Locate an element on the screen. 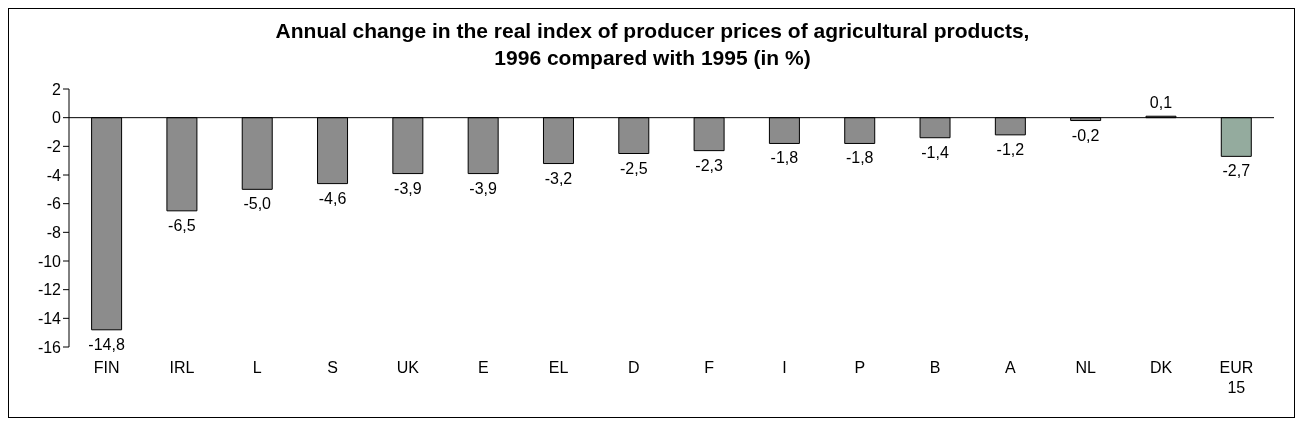 This screenshot has width=1303, height=427. data-label: 0,1 is located at coordinates (1161, 103).